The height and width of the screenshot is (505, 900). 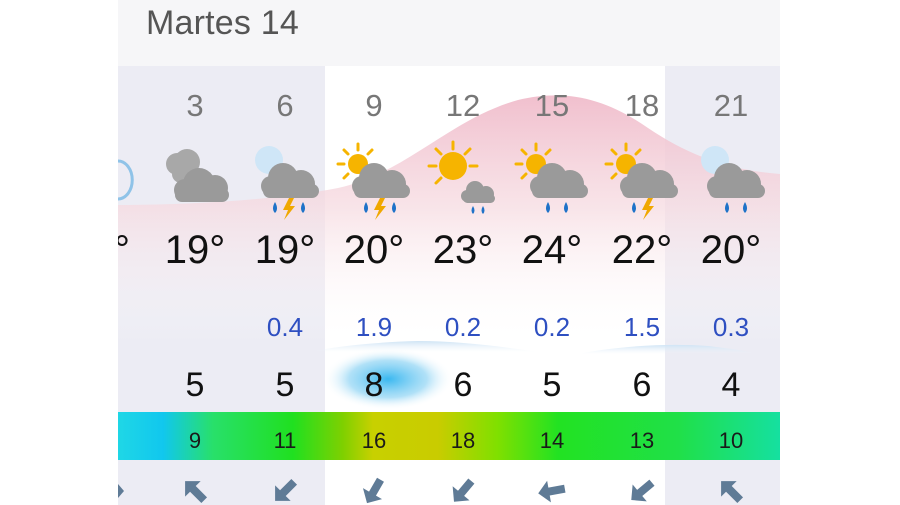 What do you see at coordinates (374, 105) in the screenshot?
I see `hour-label: 9` at bounding box center [374, 105].